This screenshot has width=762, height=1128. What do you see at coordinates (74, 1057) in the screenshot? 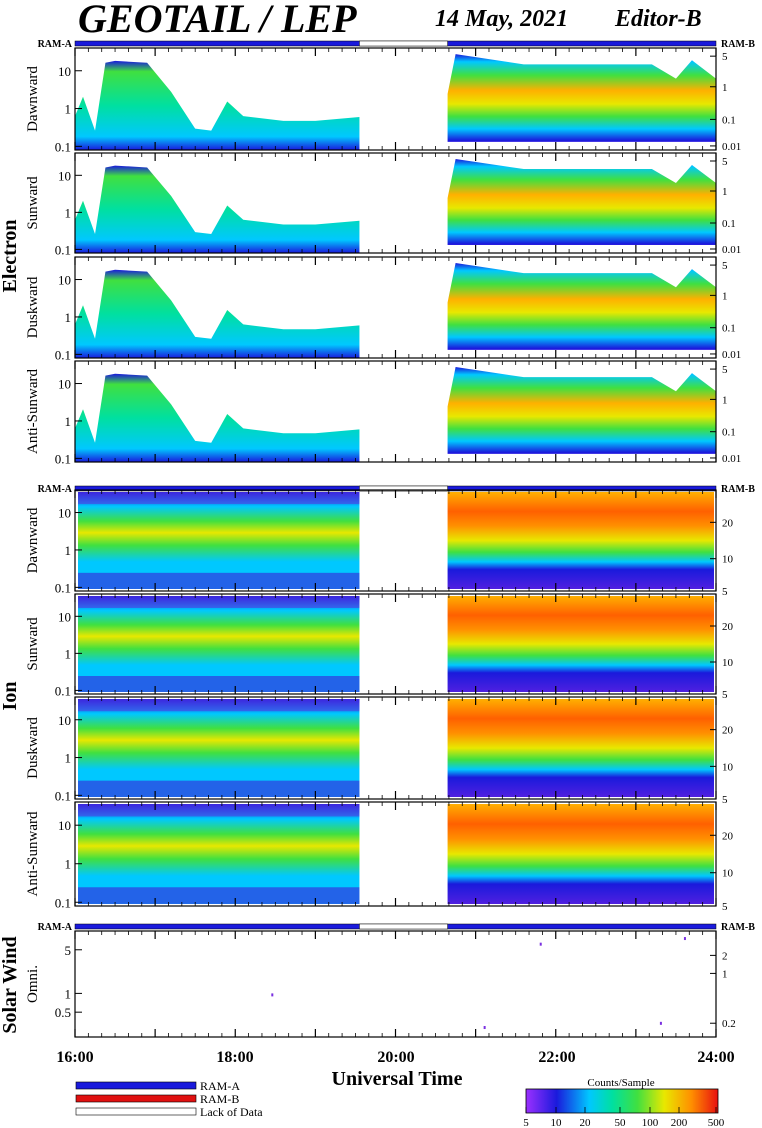
I see `time-tick-label: 16:00` at bounding box center [74, 1057].